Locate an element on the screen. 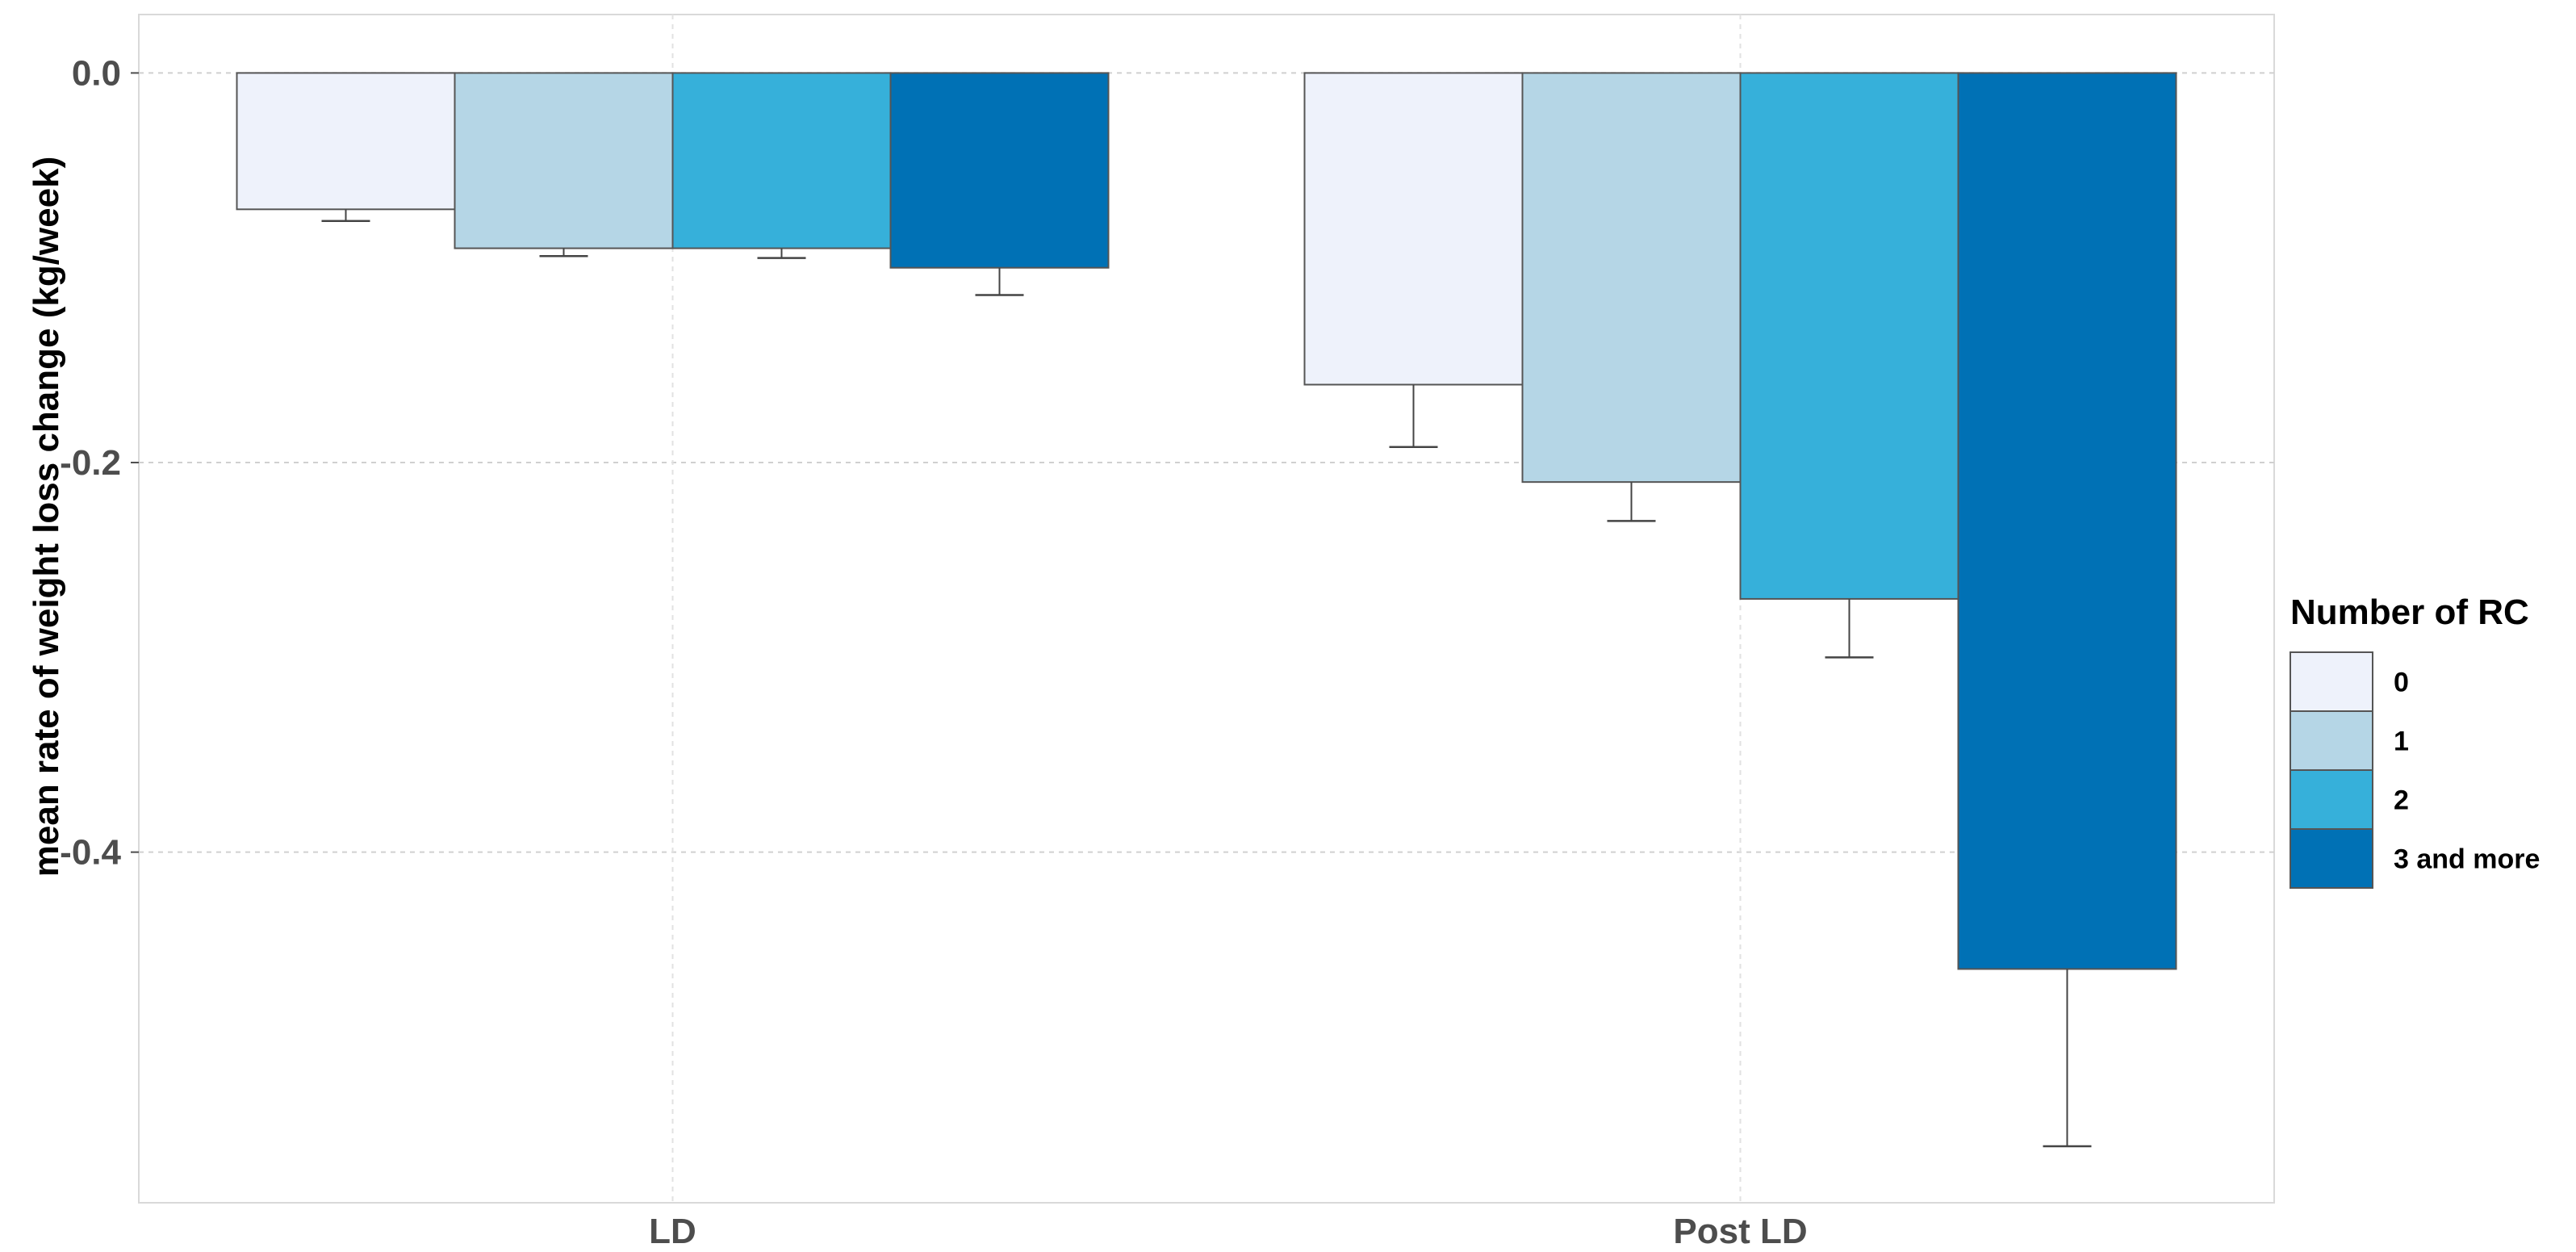 The width and height of the screenshot is (2576, 1252). legend-label: 2 is located at coordinates (2401, 800).